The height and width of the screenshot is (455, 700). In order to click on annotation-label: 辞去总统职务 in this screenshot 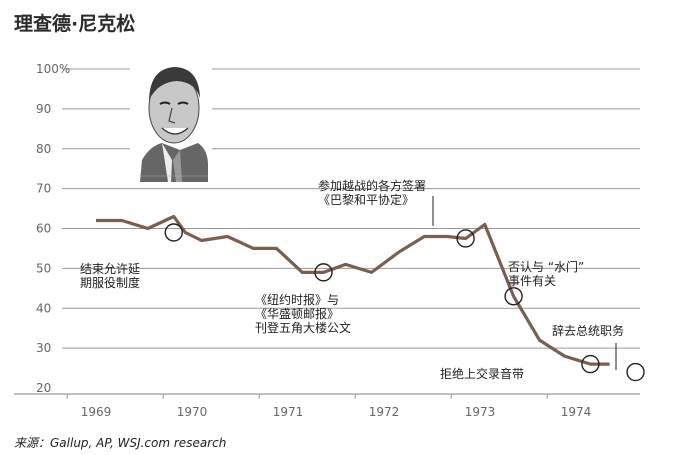, I will do `click(588, 330)`.